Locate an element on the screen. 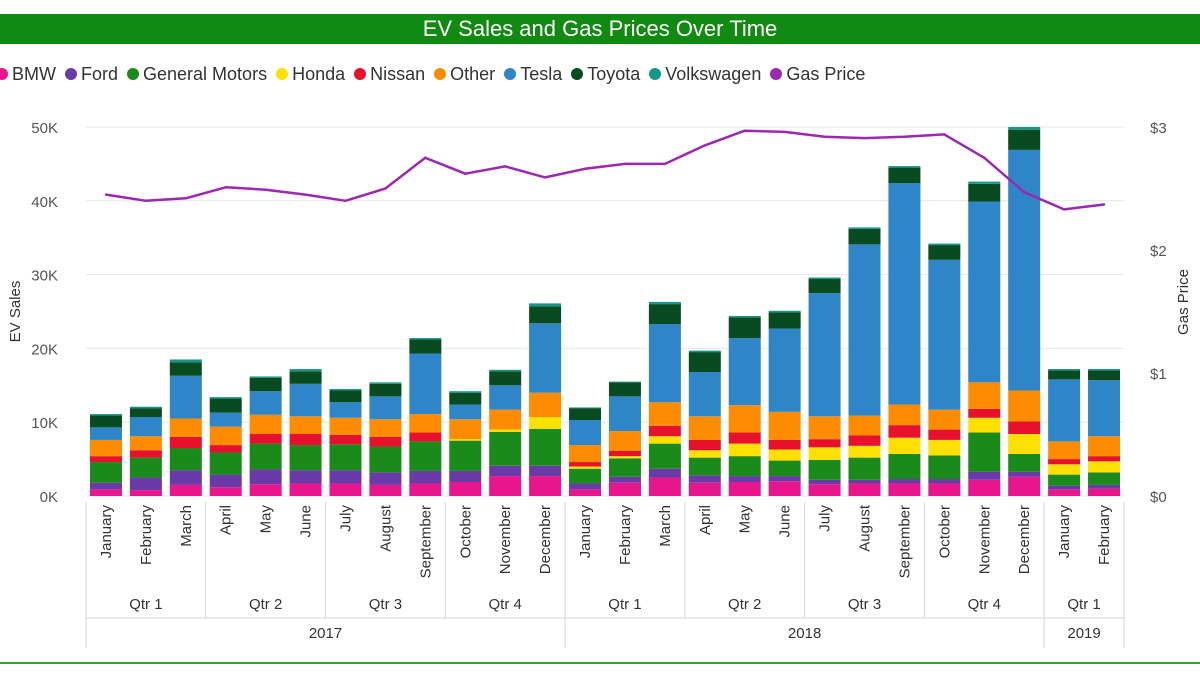  legend-item-honda: Honda is located at coordinates (310, 74).